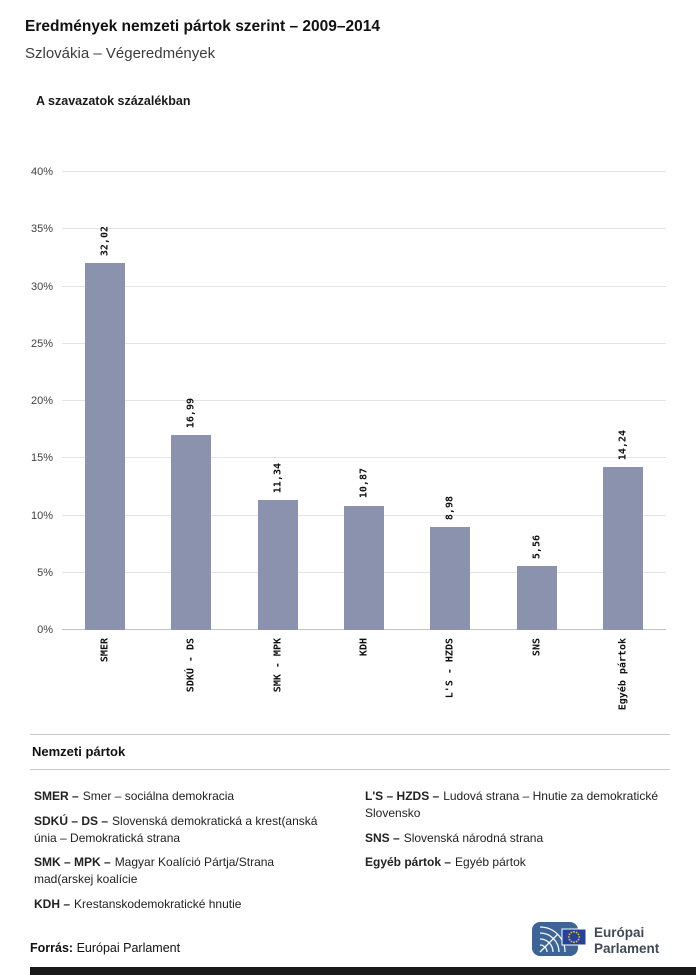  I want to click on european-parliament-logo: Európai Parlament, so click(602, 941).